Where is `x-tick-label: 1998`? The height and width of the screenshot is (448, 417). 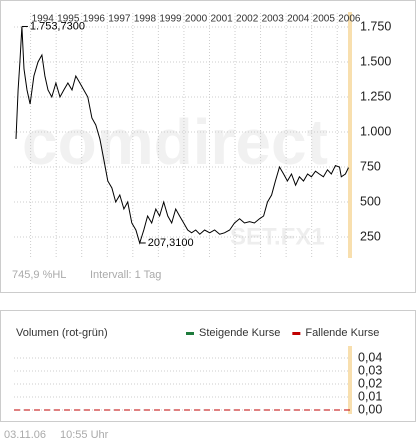 x-tick-label: 1998 is located at coordinates (145, 19).